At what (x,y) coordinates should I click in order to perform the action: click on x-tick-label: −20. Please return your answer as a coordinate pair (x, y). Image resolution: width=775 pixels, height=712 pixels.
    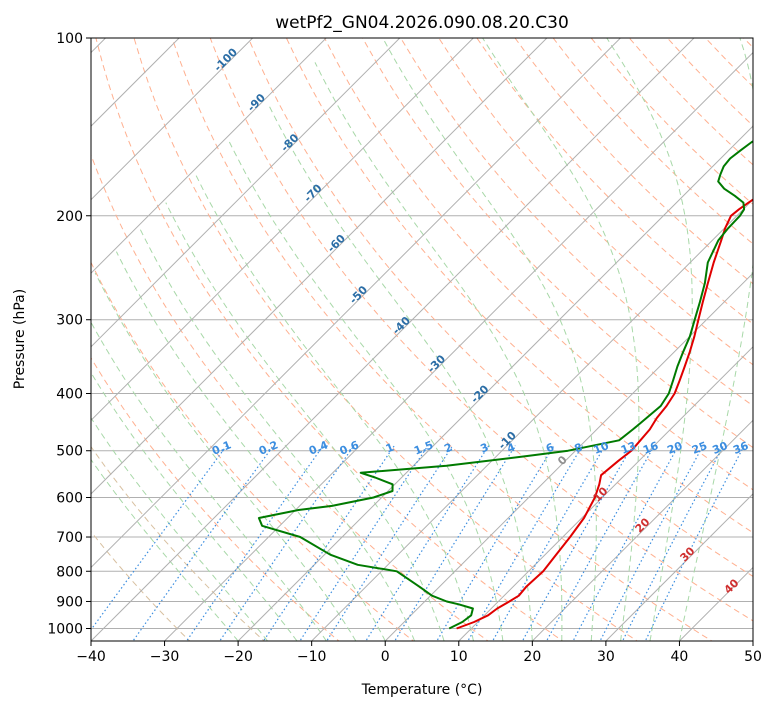
    Looking at the image, I should click on (238, 657).